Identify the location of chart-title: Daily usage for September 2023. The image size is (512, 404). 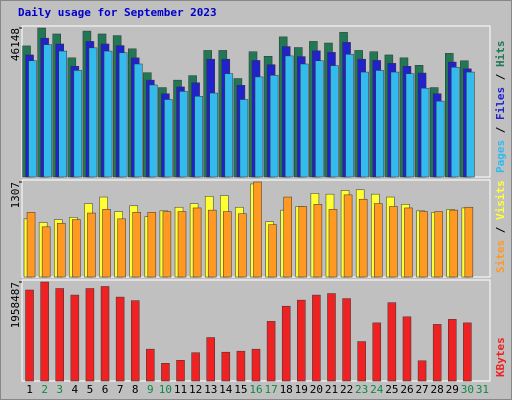
(117, 12).